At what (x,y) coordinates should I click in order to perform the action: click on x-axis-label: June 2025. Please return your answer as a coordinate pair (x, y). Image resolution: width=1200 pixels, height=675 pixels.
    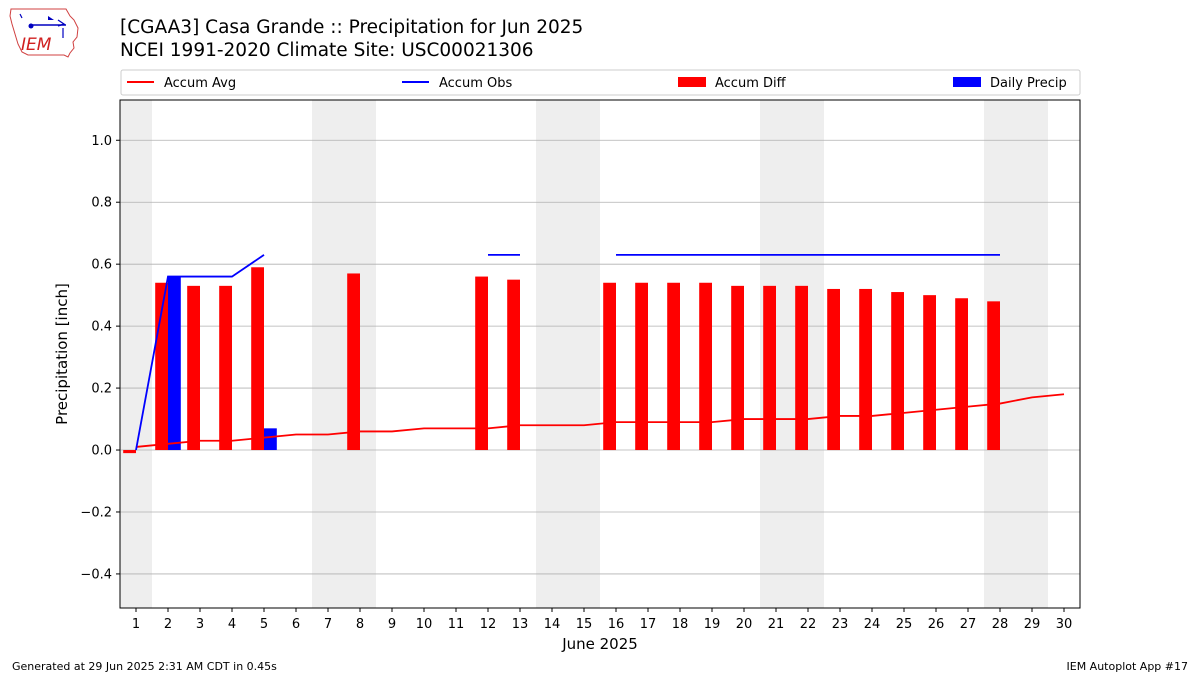
    Looking at the image, I should click on (599, 644).